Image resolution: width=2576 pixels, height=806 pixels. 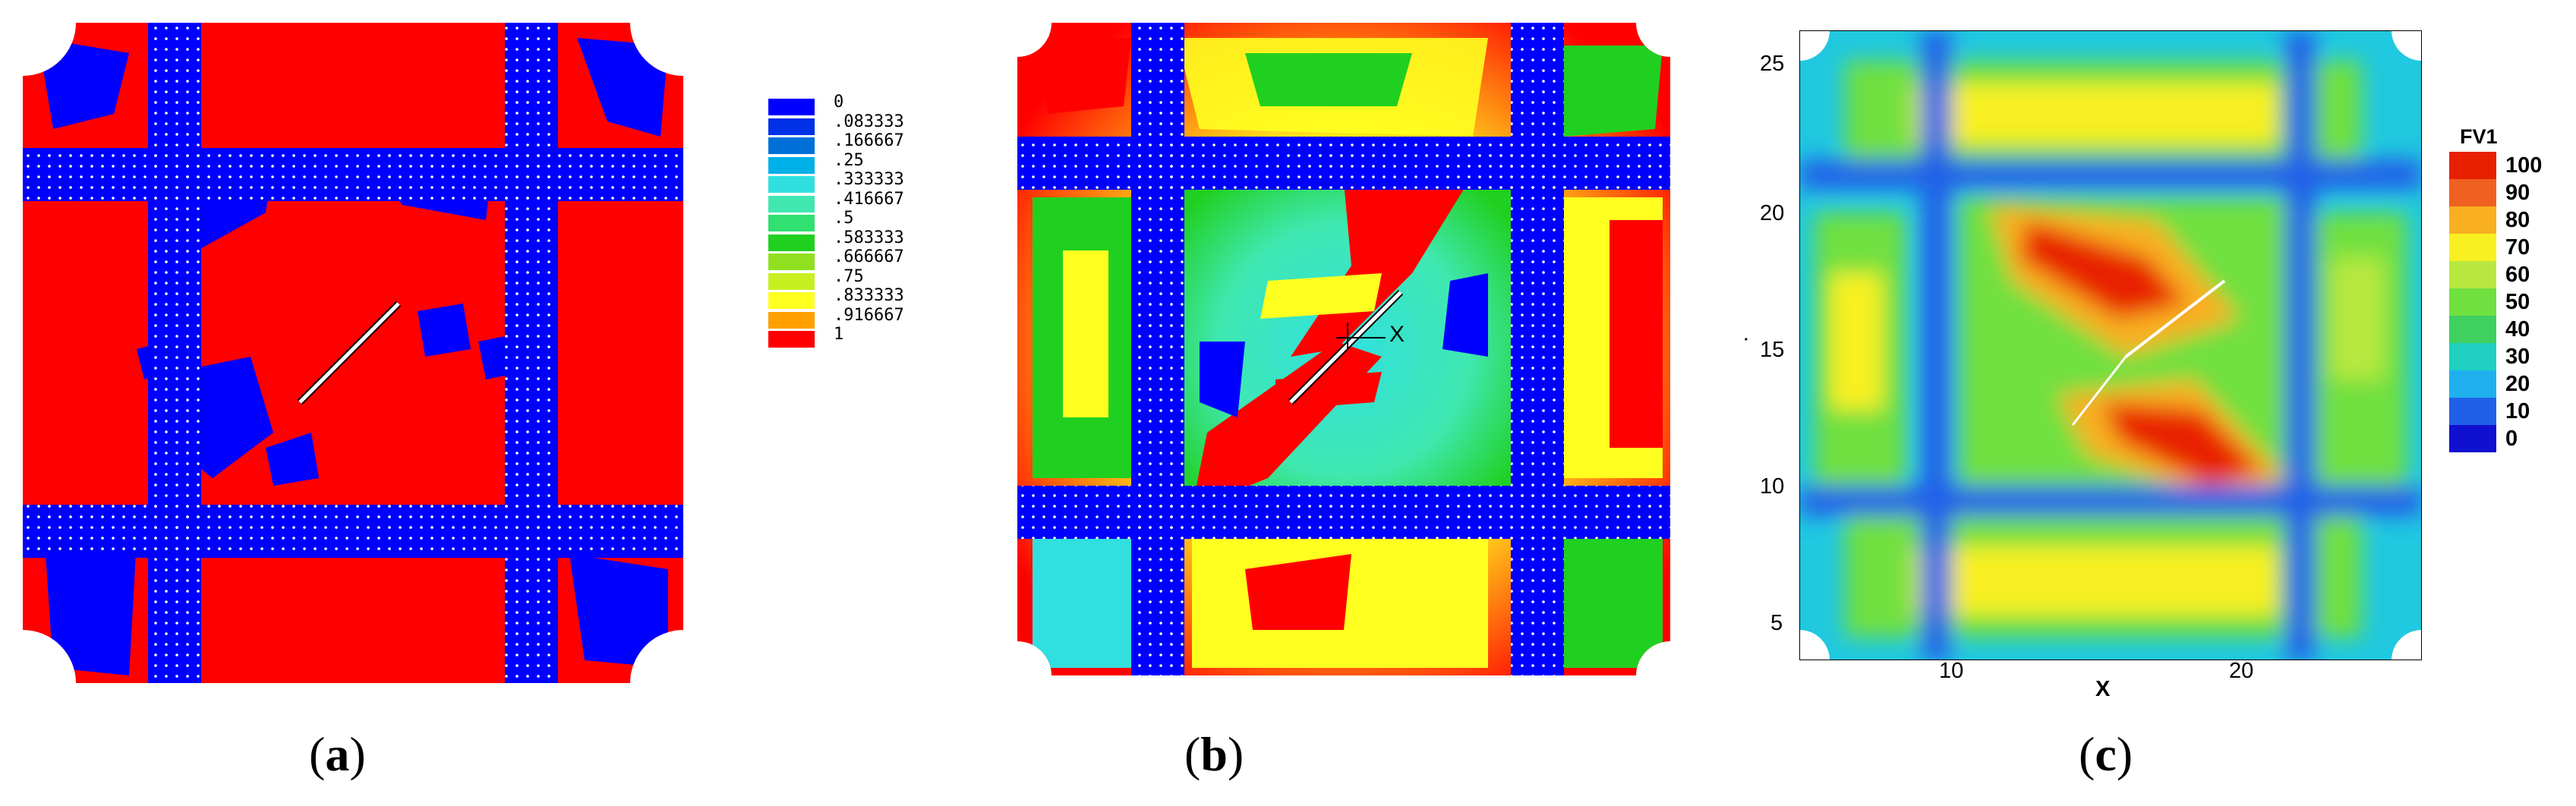 I want to click on legend-a-label: .416667, so click(x=869, y=199).